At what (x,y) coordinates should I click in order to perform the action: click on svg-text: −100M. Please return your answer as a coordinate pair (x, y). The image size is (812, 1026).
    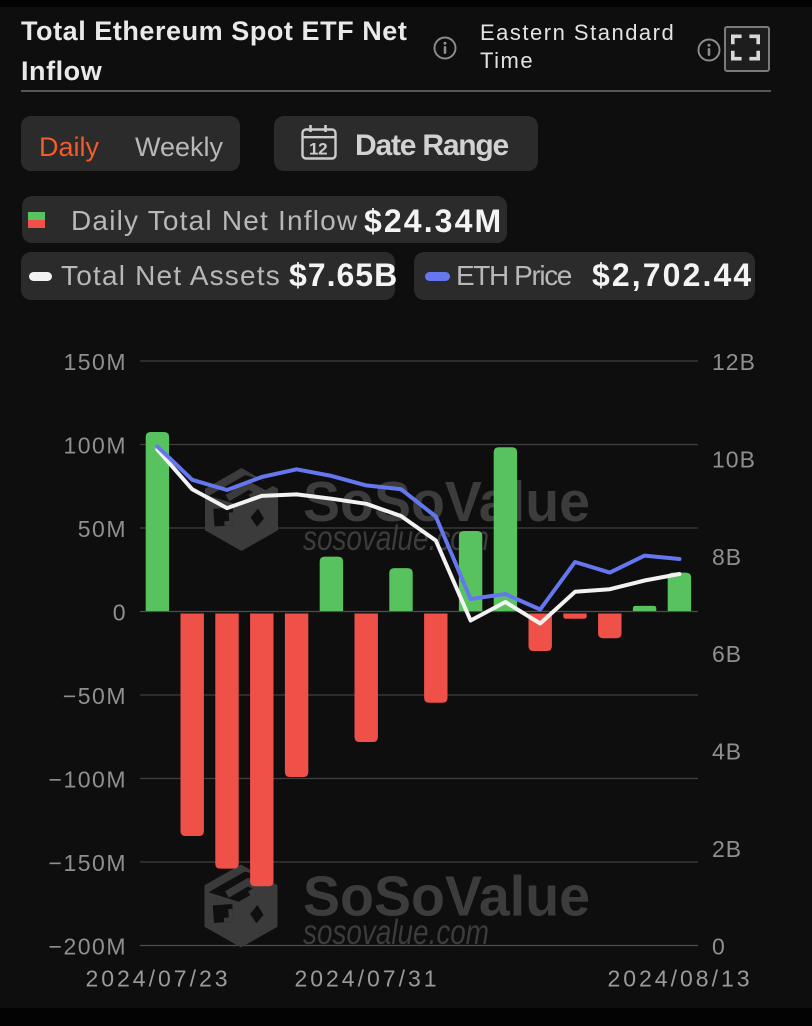
    Looking at the image, I should click on (88, 780).